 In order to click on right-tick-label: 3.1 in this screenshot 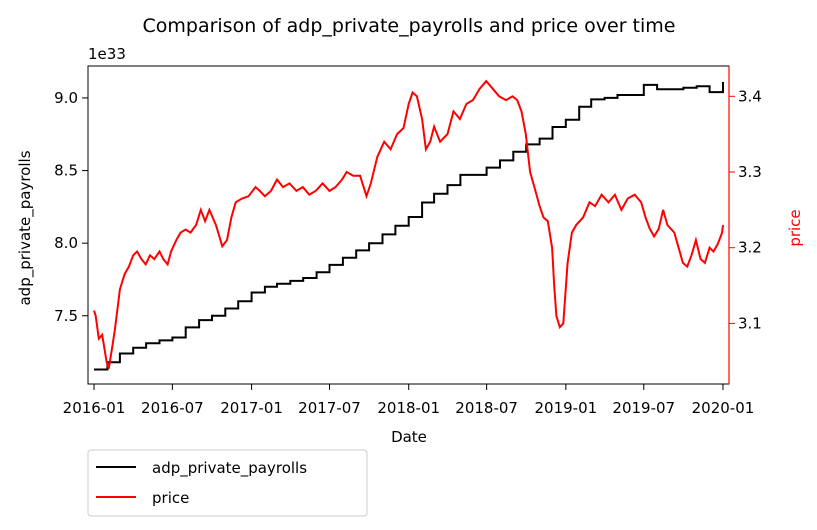, I will do `click(750, 323)`.